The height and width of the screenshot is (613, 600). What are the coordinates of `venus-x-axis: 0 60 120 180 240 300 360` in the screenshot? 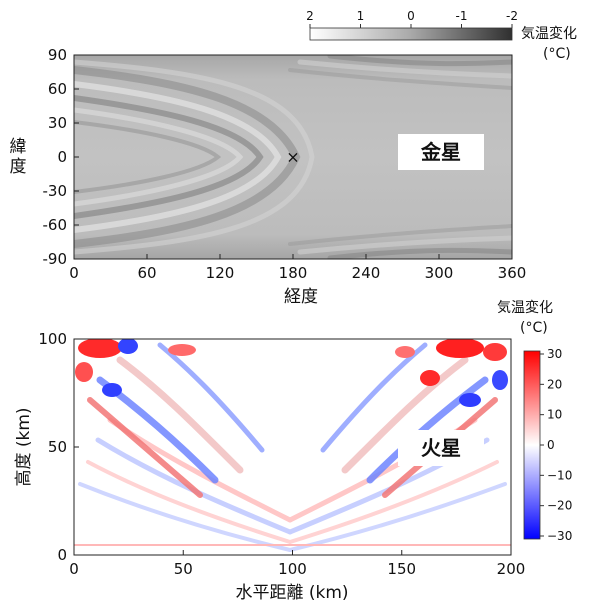 It's located at (297, 268).